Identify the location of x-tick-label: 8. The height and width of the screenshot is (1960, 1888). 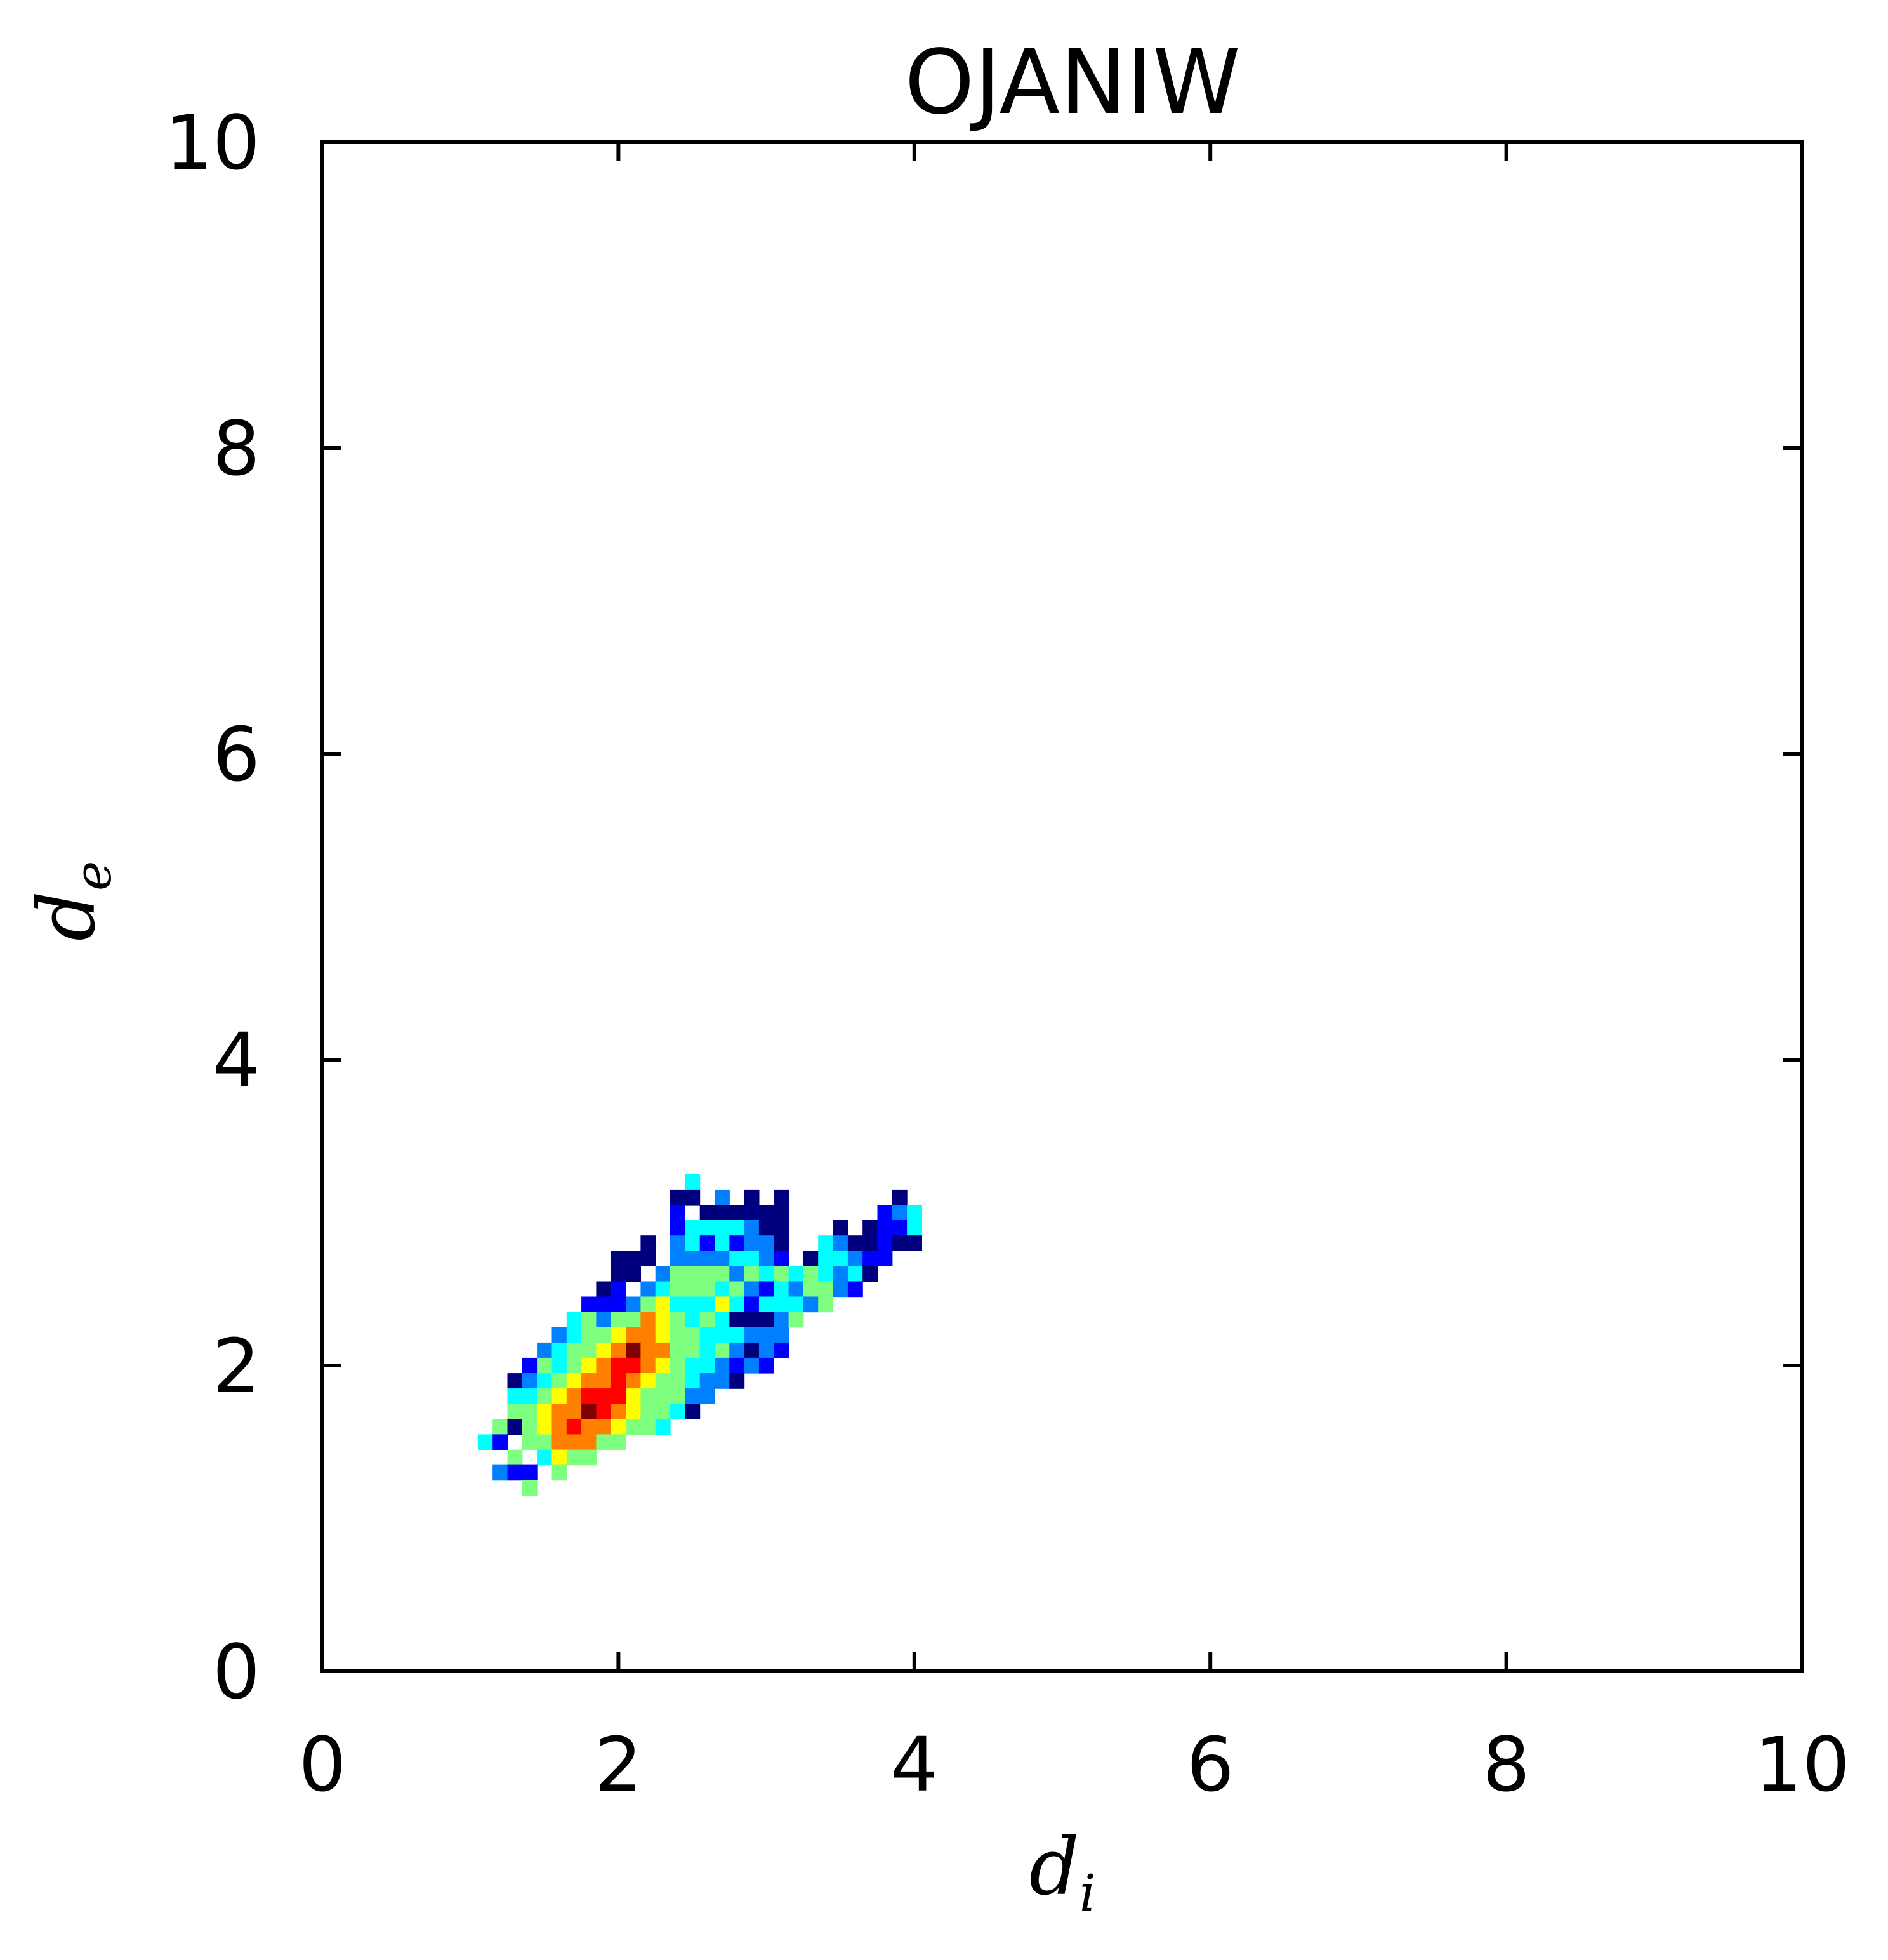
(1506, 1764).